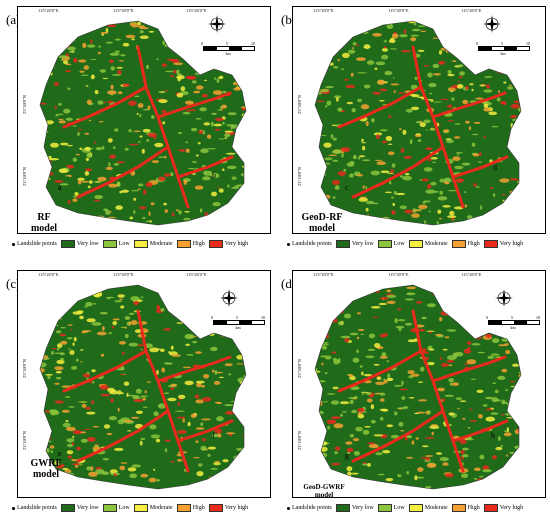  Describe the element at coordinates (322, 217) in the screenshot. I see `model-title-line1: GeoD-RF` at that location.